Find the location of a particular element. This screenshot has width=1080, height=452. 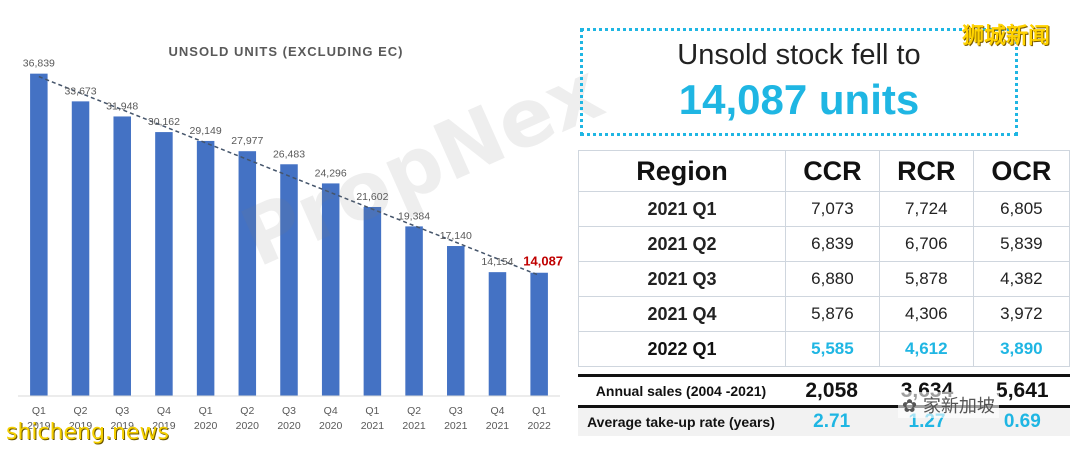

x-tick-label-11-0: Q4 is located at coordinates (497, 411).